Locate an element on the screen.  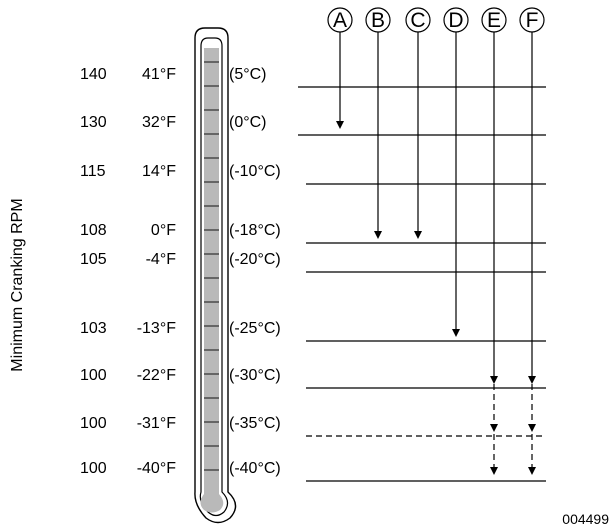
rpm-label: 140 is located at coordinates (93, 74).